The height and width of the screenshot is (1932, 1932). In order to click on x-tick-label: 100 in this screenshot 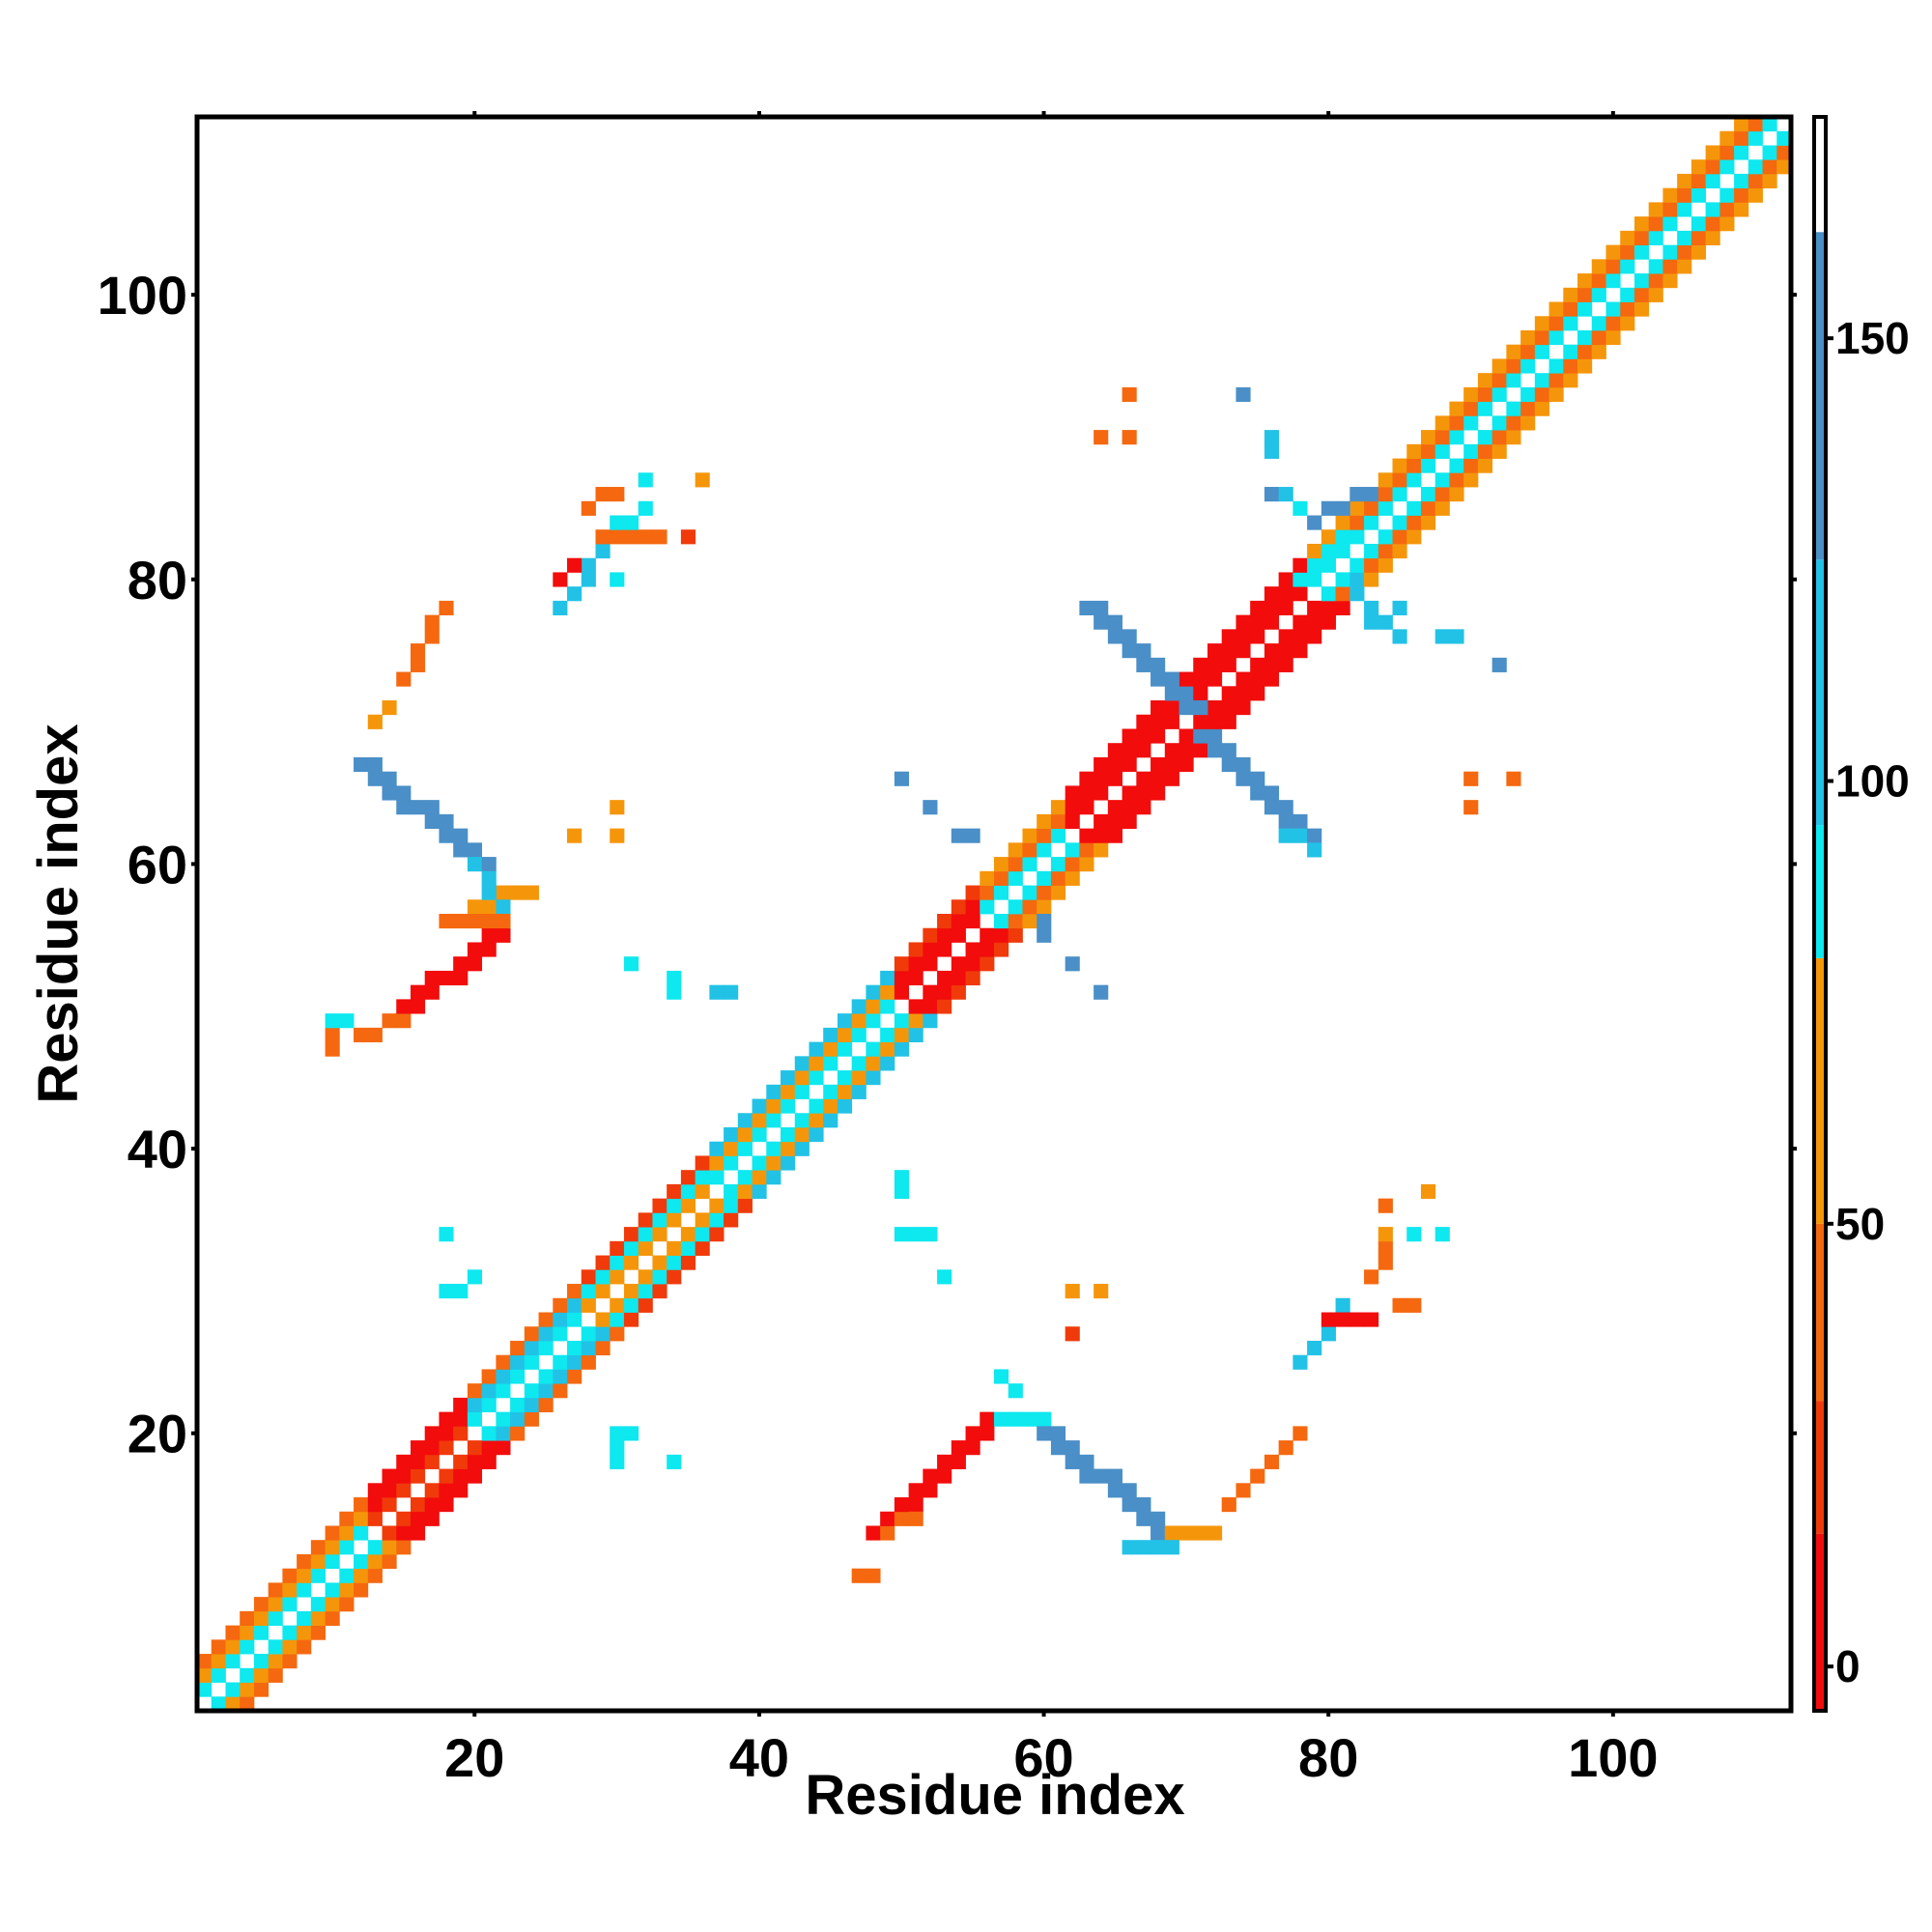, I will do `click(1613, 1757)`.